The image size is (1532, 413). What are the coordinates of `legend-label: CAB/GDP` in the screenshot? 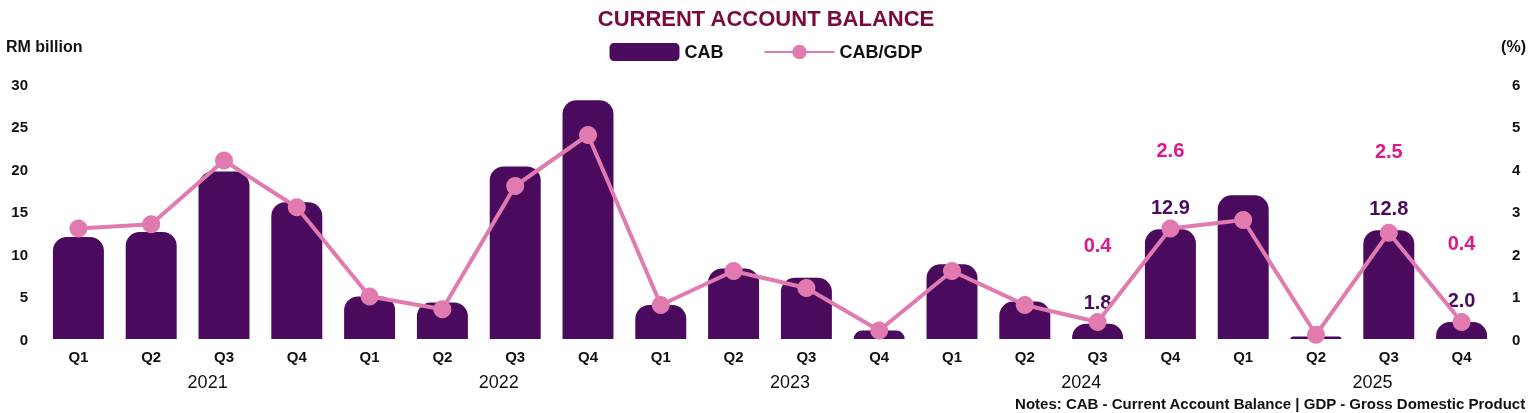 It's located at (881, 52).